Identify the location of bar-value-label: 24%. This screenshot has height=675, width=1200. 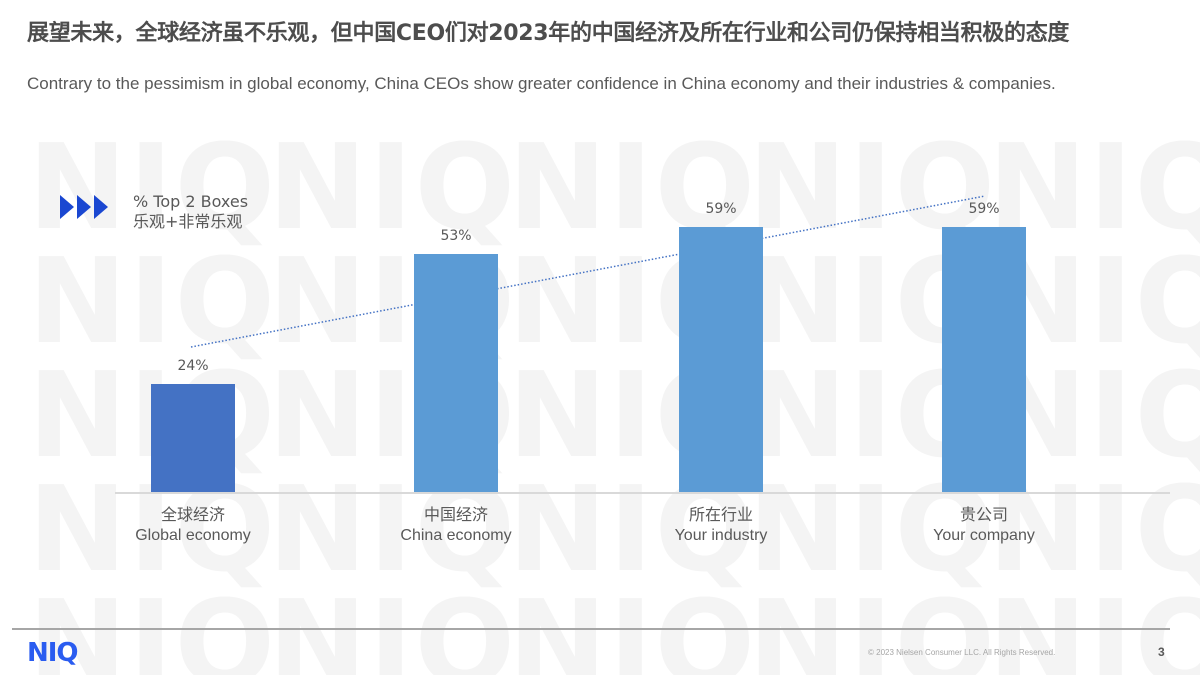
(193, 366).